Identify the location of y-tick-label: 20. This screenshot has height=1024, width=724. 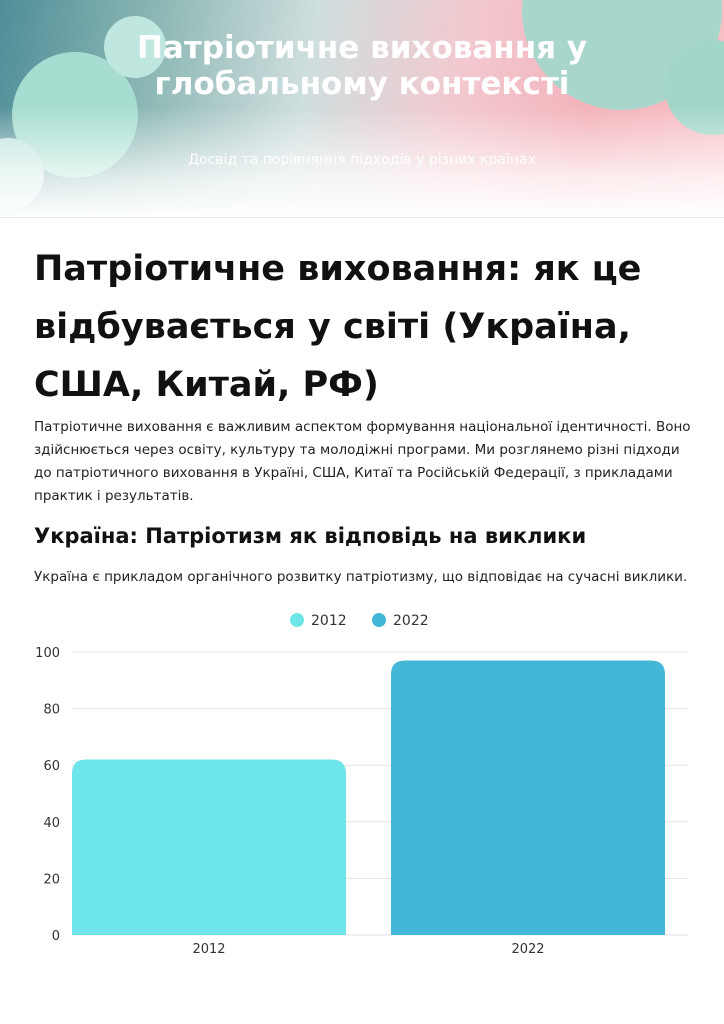
(51, 879).